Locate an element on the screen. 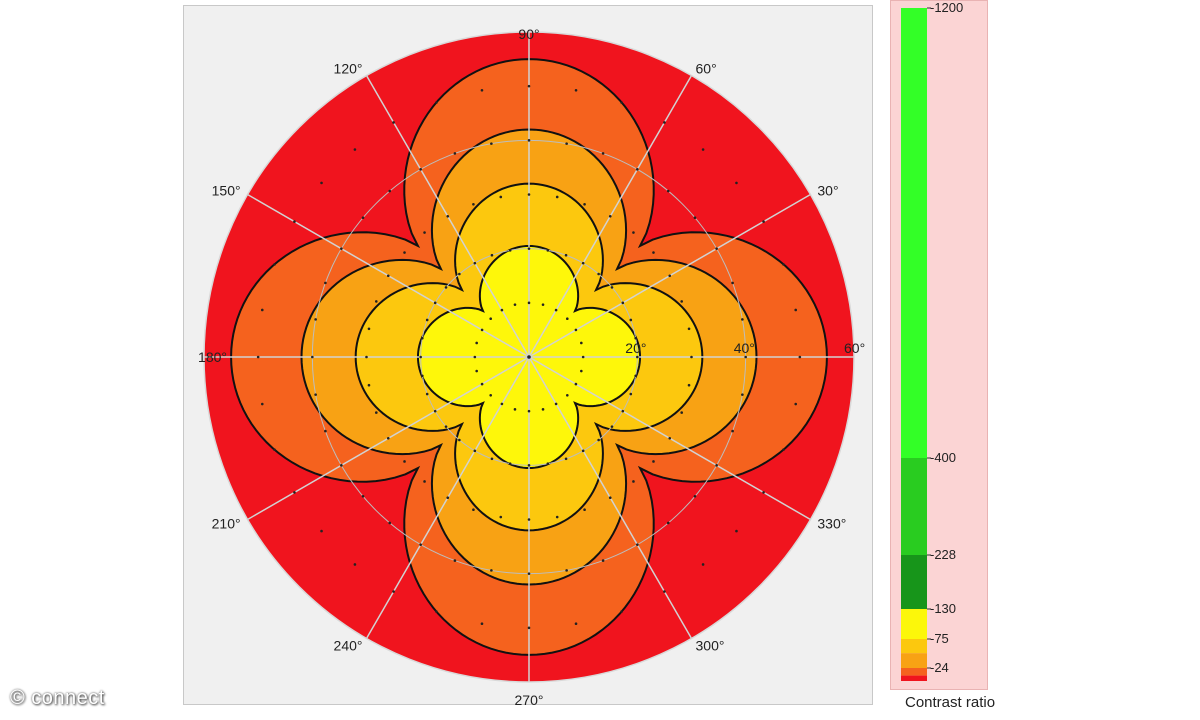 The width and height of the screenshot is (1200, 720). colorbar-tick-label-75: -75 is located at coordinates (939, 638).